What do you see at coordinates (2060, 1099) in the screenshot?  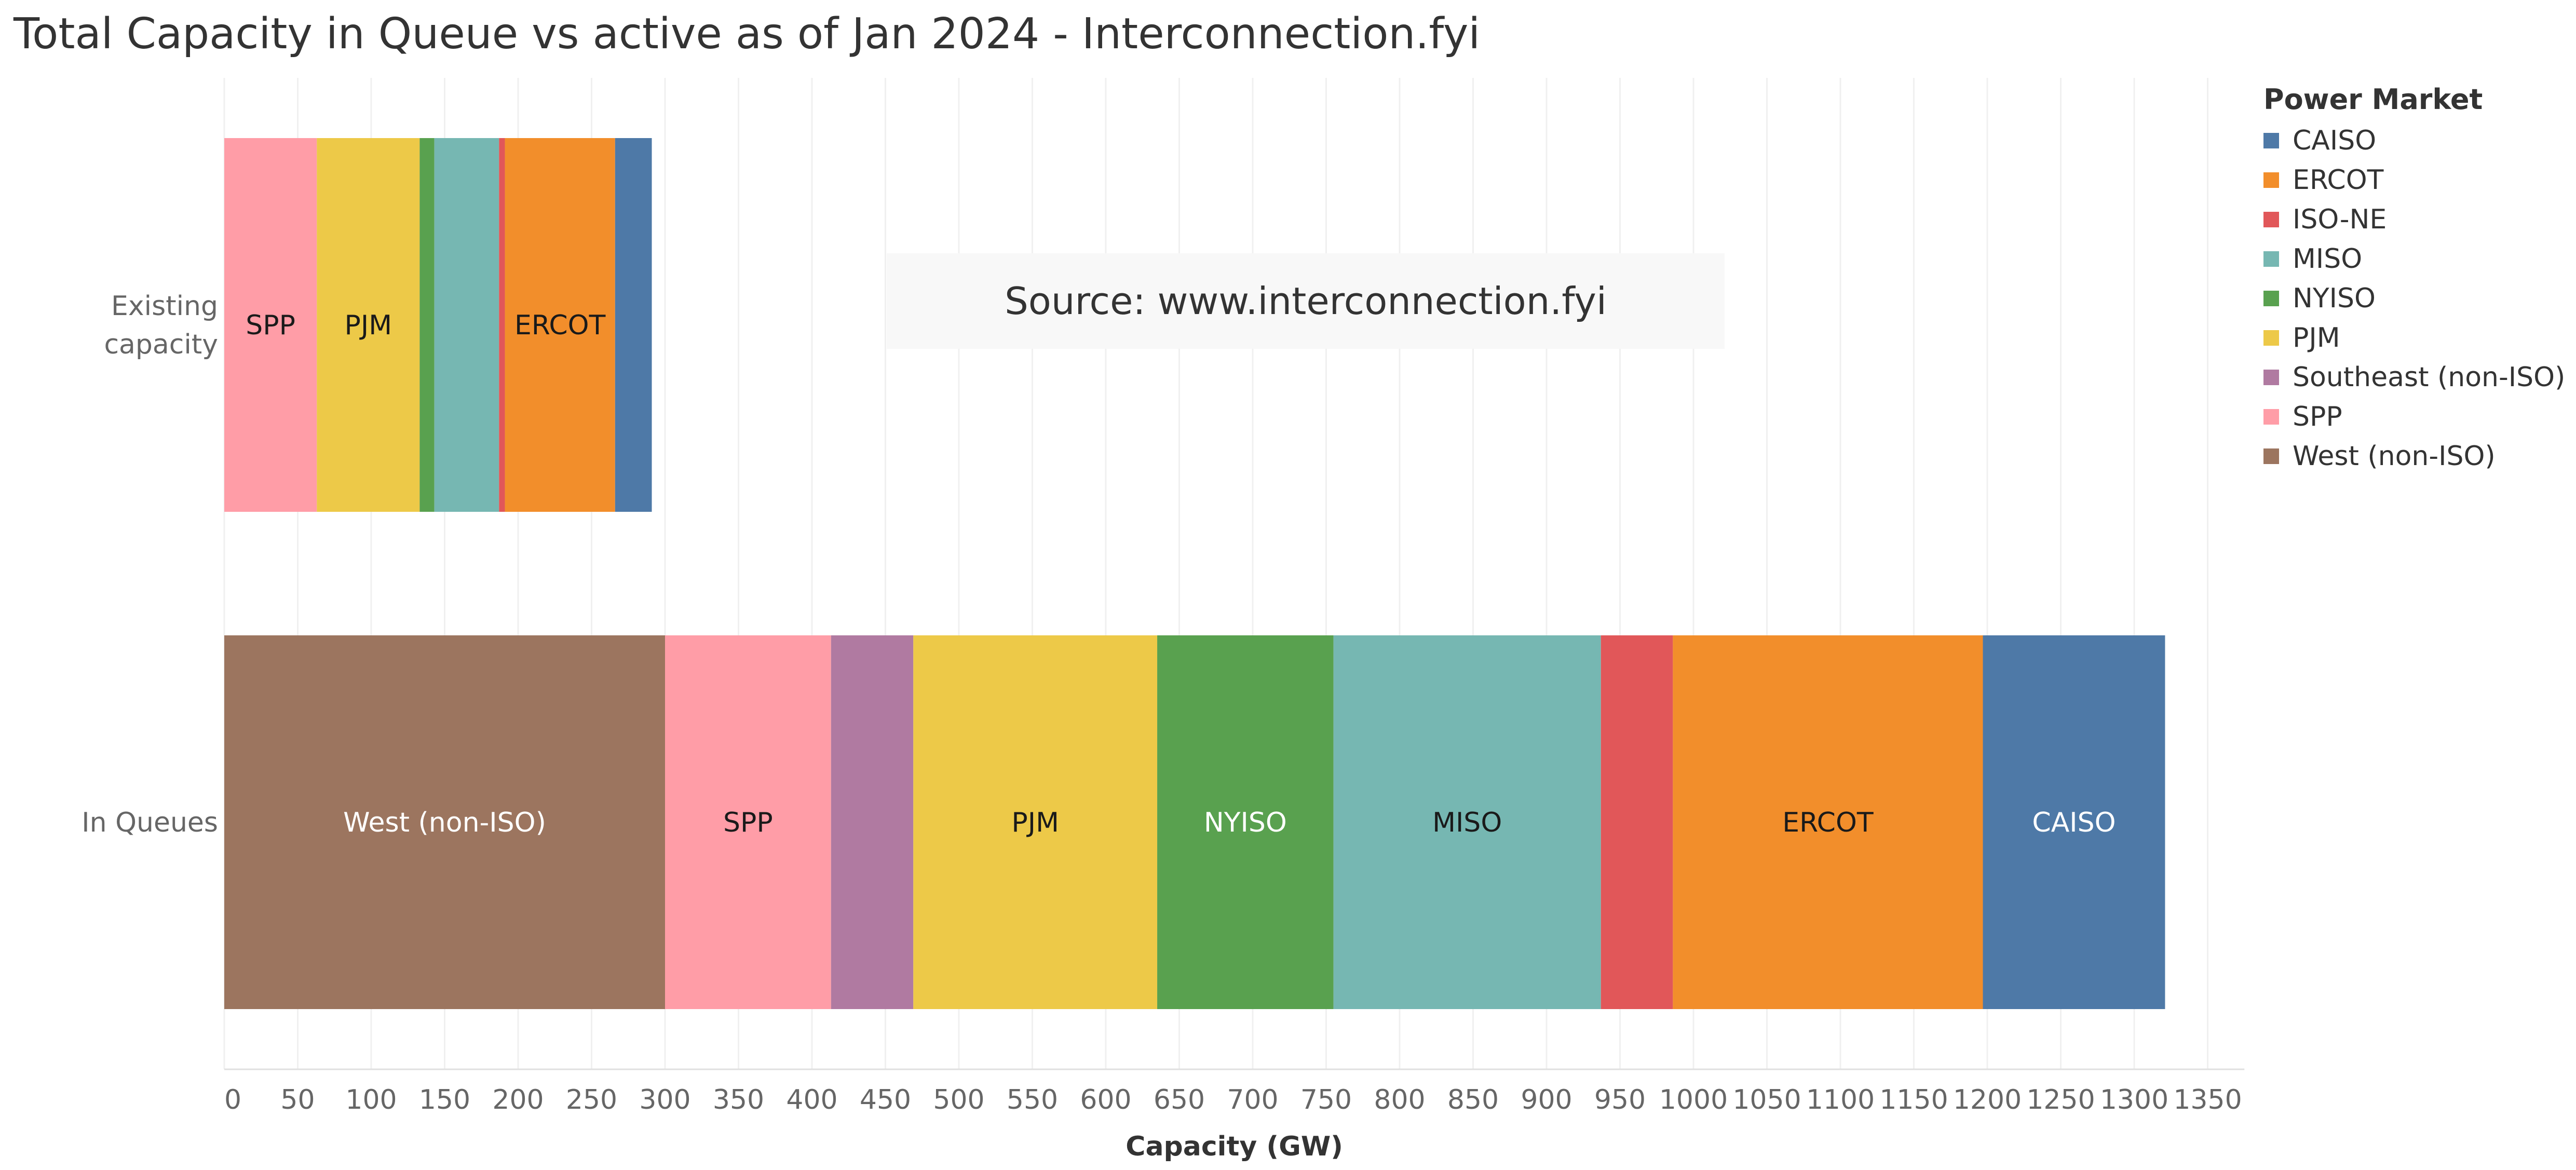 I see `x-tick-label-1250: 1250` at bounding box center [2060, 1099].